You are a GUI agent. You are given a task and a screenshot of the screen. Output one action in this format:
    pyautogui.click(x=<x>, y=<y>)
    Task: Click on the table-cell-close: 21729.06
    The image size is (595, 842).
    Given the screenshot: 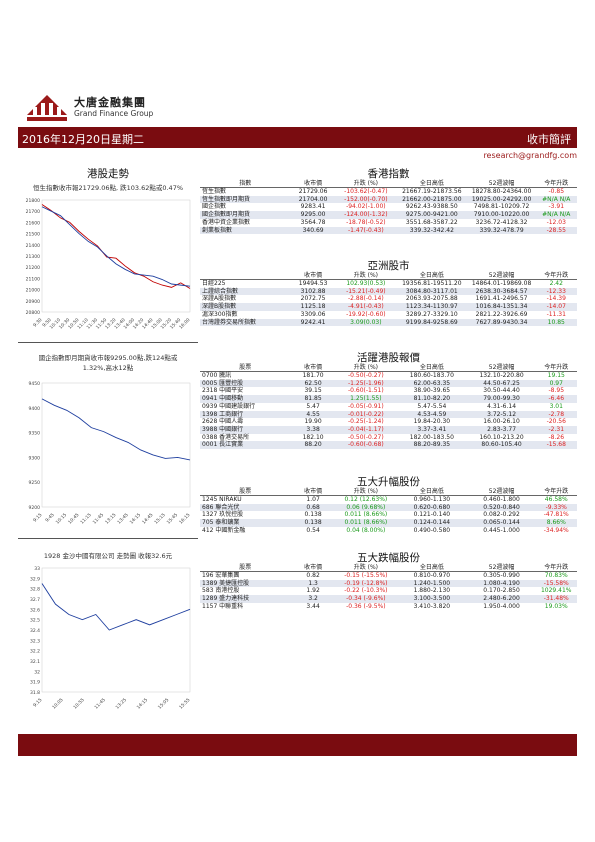 What is the action you would take?
    pyautogui.click(x=313, y=191)
    